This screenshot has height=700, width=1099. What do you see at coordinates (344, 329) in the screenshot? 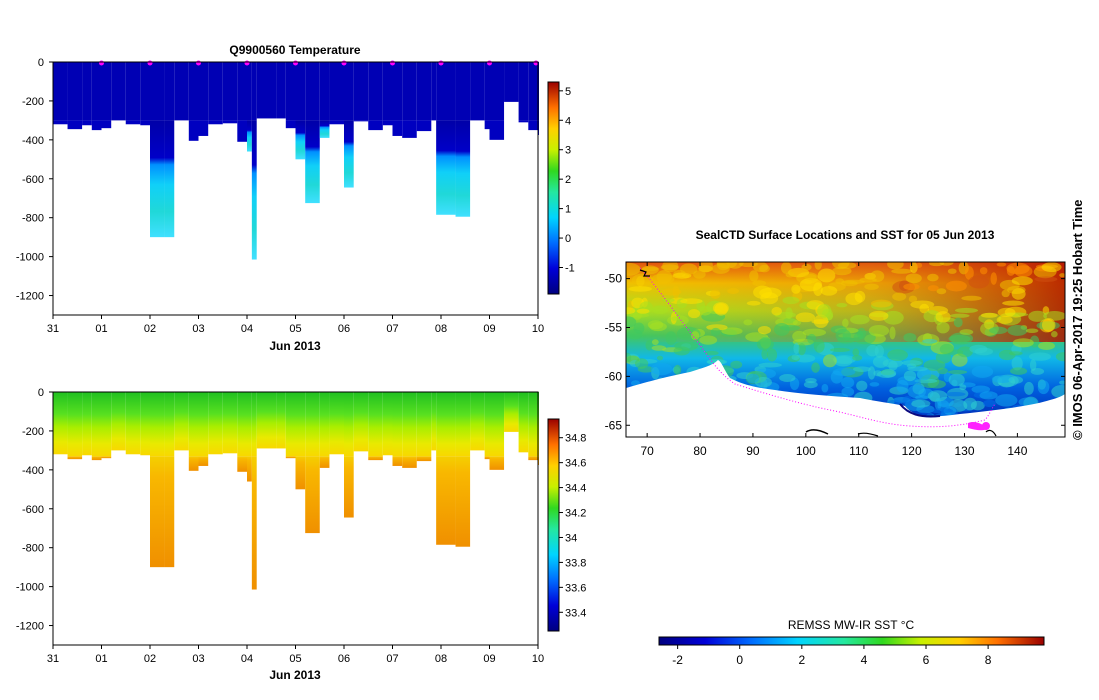
I see `x-tick-label: 06` at bounding box center [344, 329].